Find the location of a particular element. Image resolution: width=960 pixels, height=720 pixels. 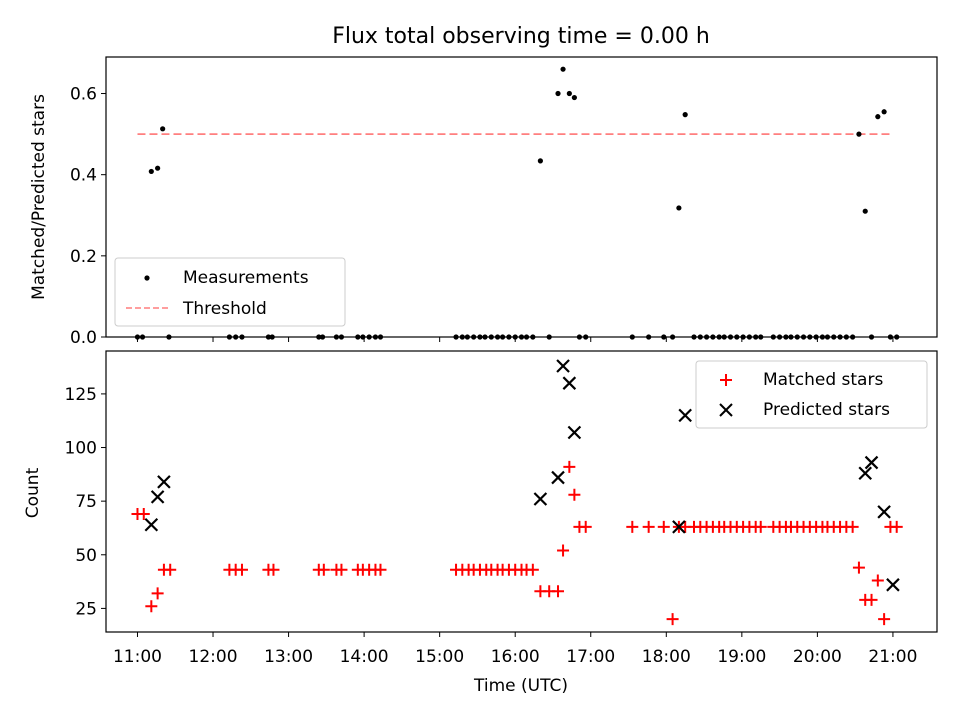

top-y-tick-label: 0.0 is located at coordinates (83, 338).